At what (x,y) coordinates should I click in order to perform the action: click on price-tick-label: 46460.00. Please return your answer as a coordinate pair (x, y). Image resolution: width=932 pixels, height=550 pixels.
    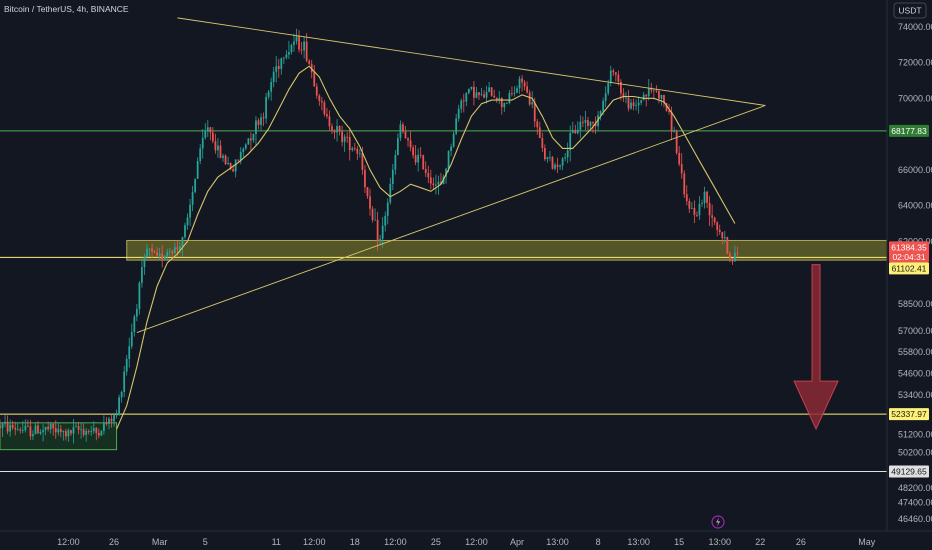
    Looking at the image, I should click on (915, 519).